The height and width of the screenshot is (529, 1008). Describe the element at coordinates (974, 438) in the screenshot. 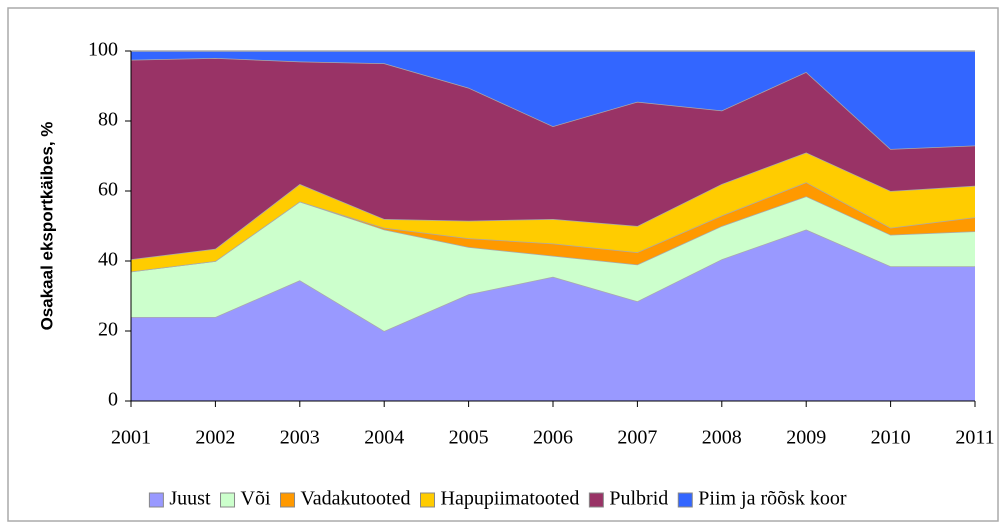

I see `x-tick-label: 2011` at that location.